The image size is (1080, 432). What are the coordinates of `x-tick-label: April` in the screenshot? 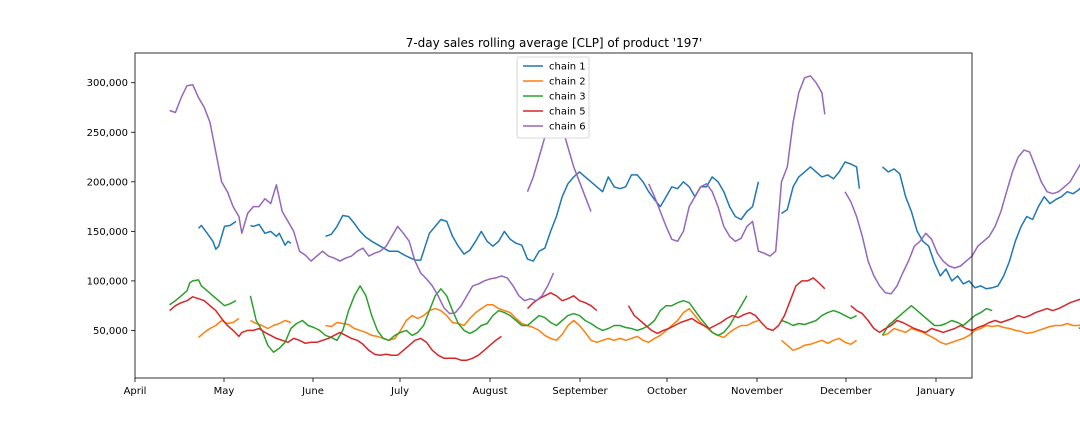 It's located at (135, 391).